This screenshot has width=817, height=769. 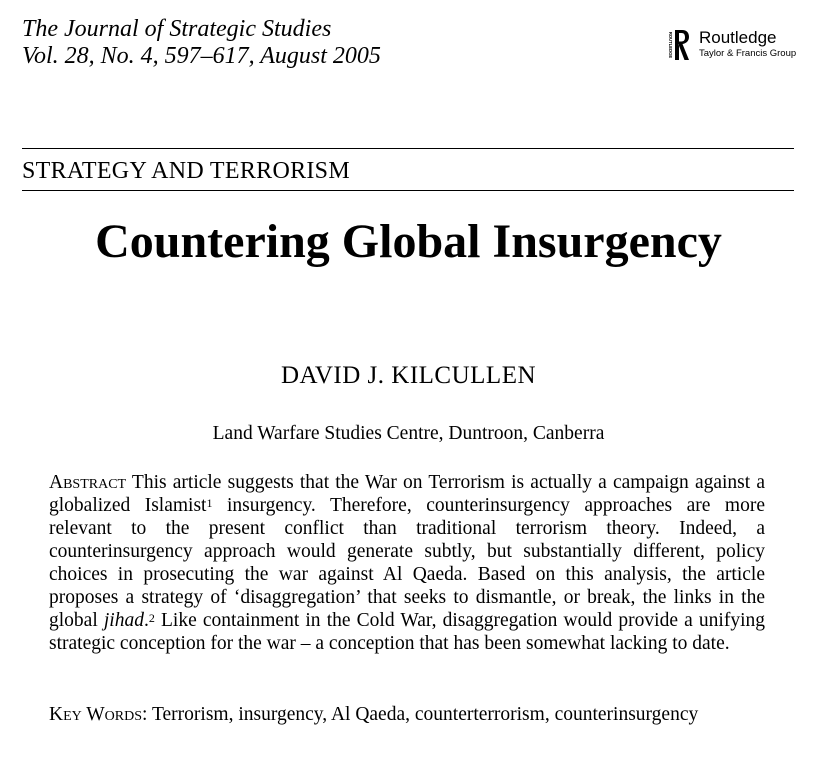 What do you see at coordinates (123, 620) in the screenshot?
I see `abstract-italic-term: jihad` at bounding box center [123, 620].